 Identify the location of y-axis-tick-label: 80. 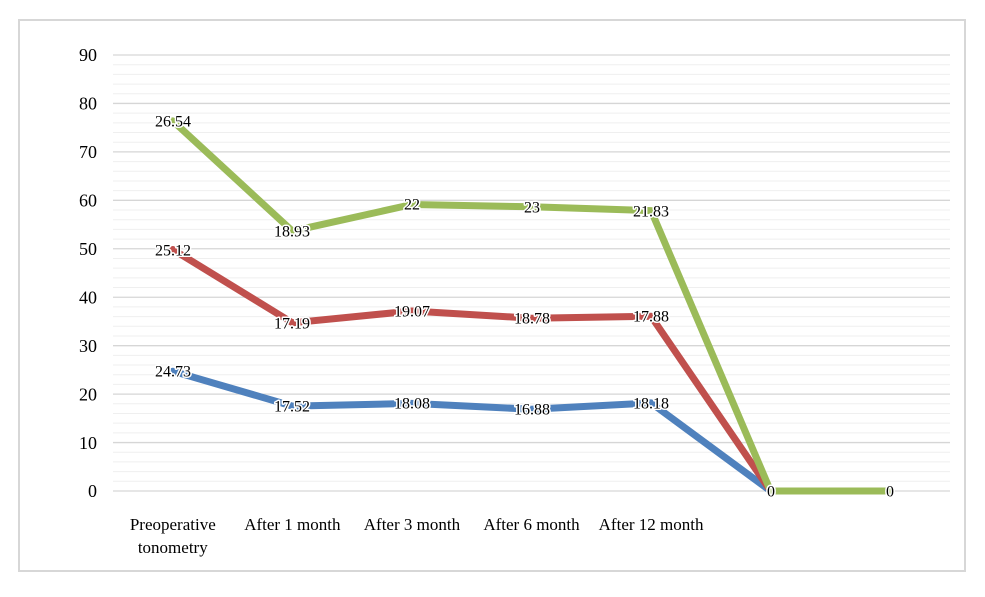
(88, 104).